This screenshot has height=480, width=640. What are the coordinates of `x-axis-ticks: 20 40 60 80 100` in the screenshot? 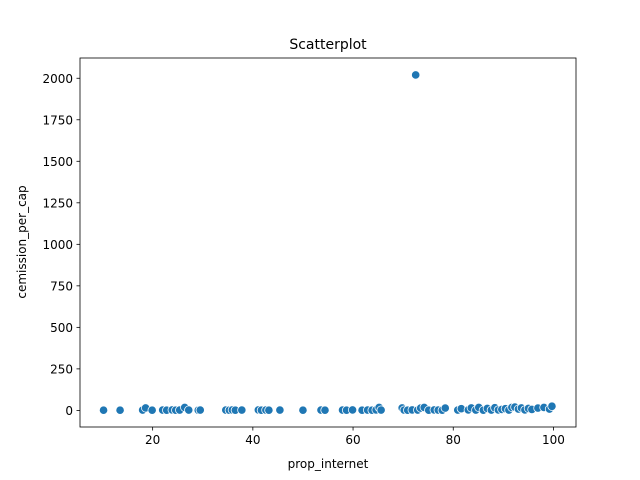 It's located at (355, 437).